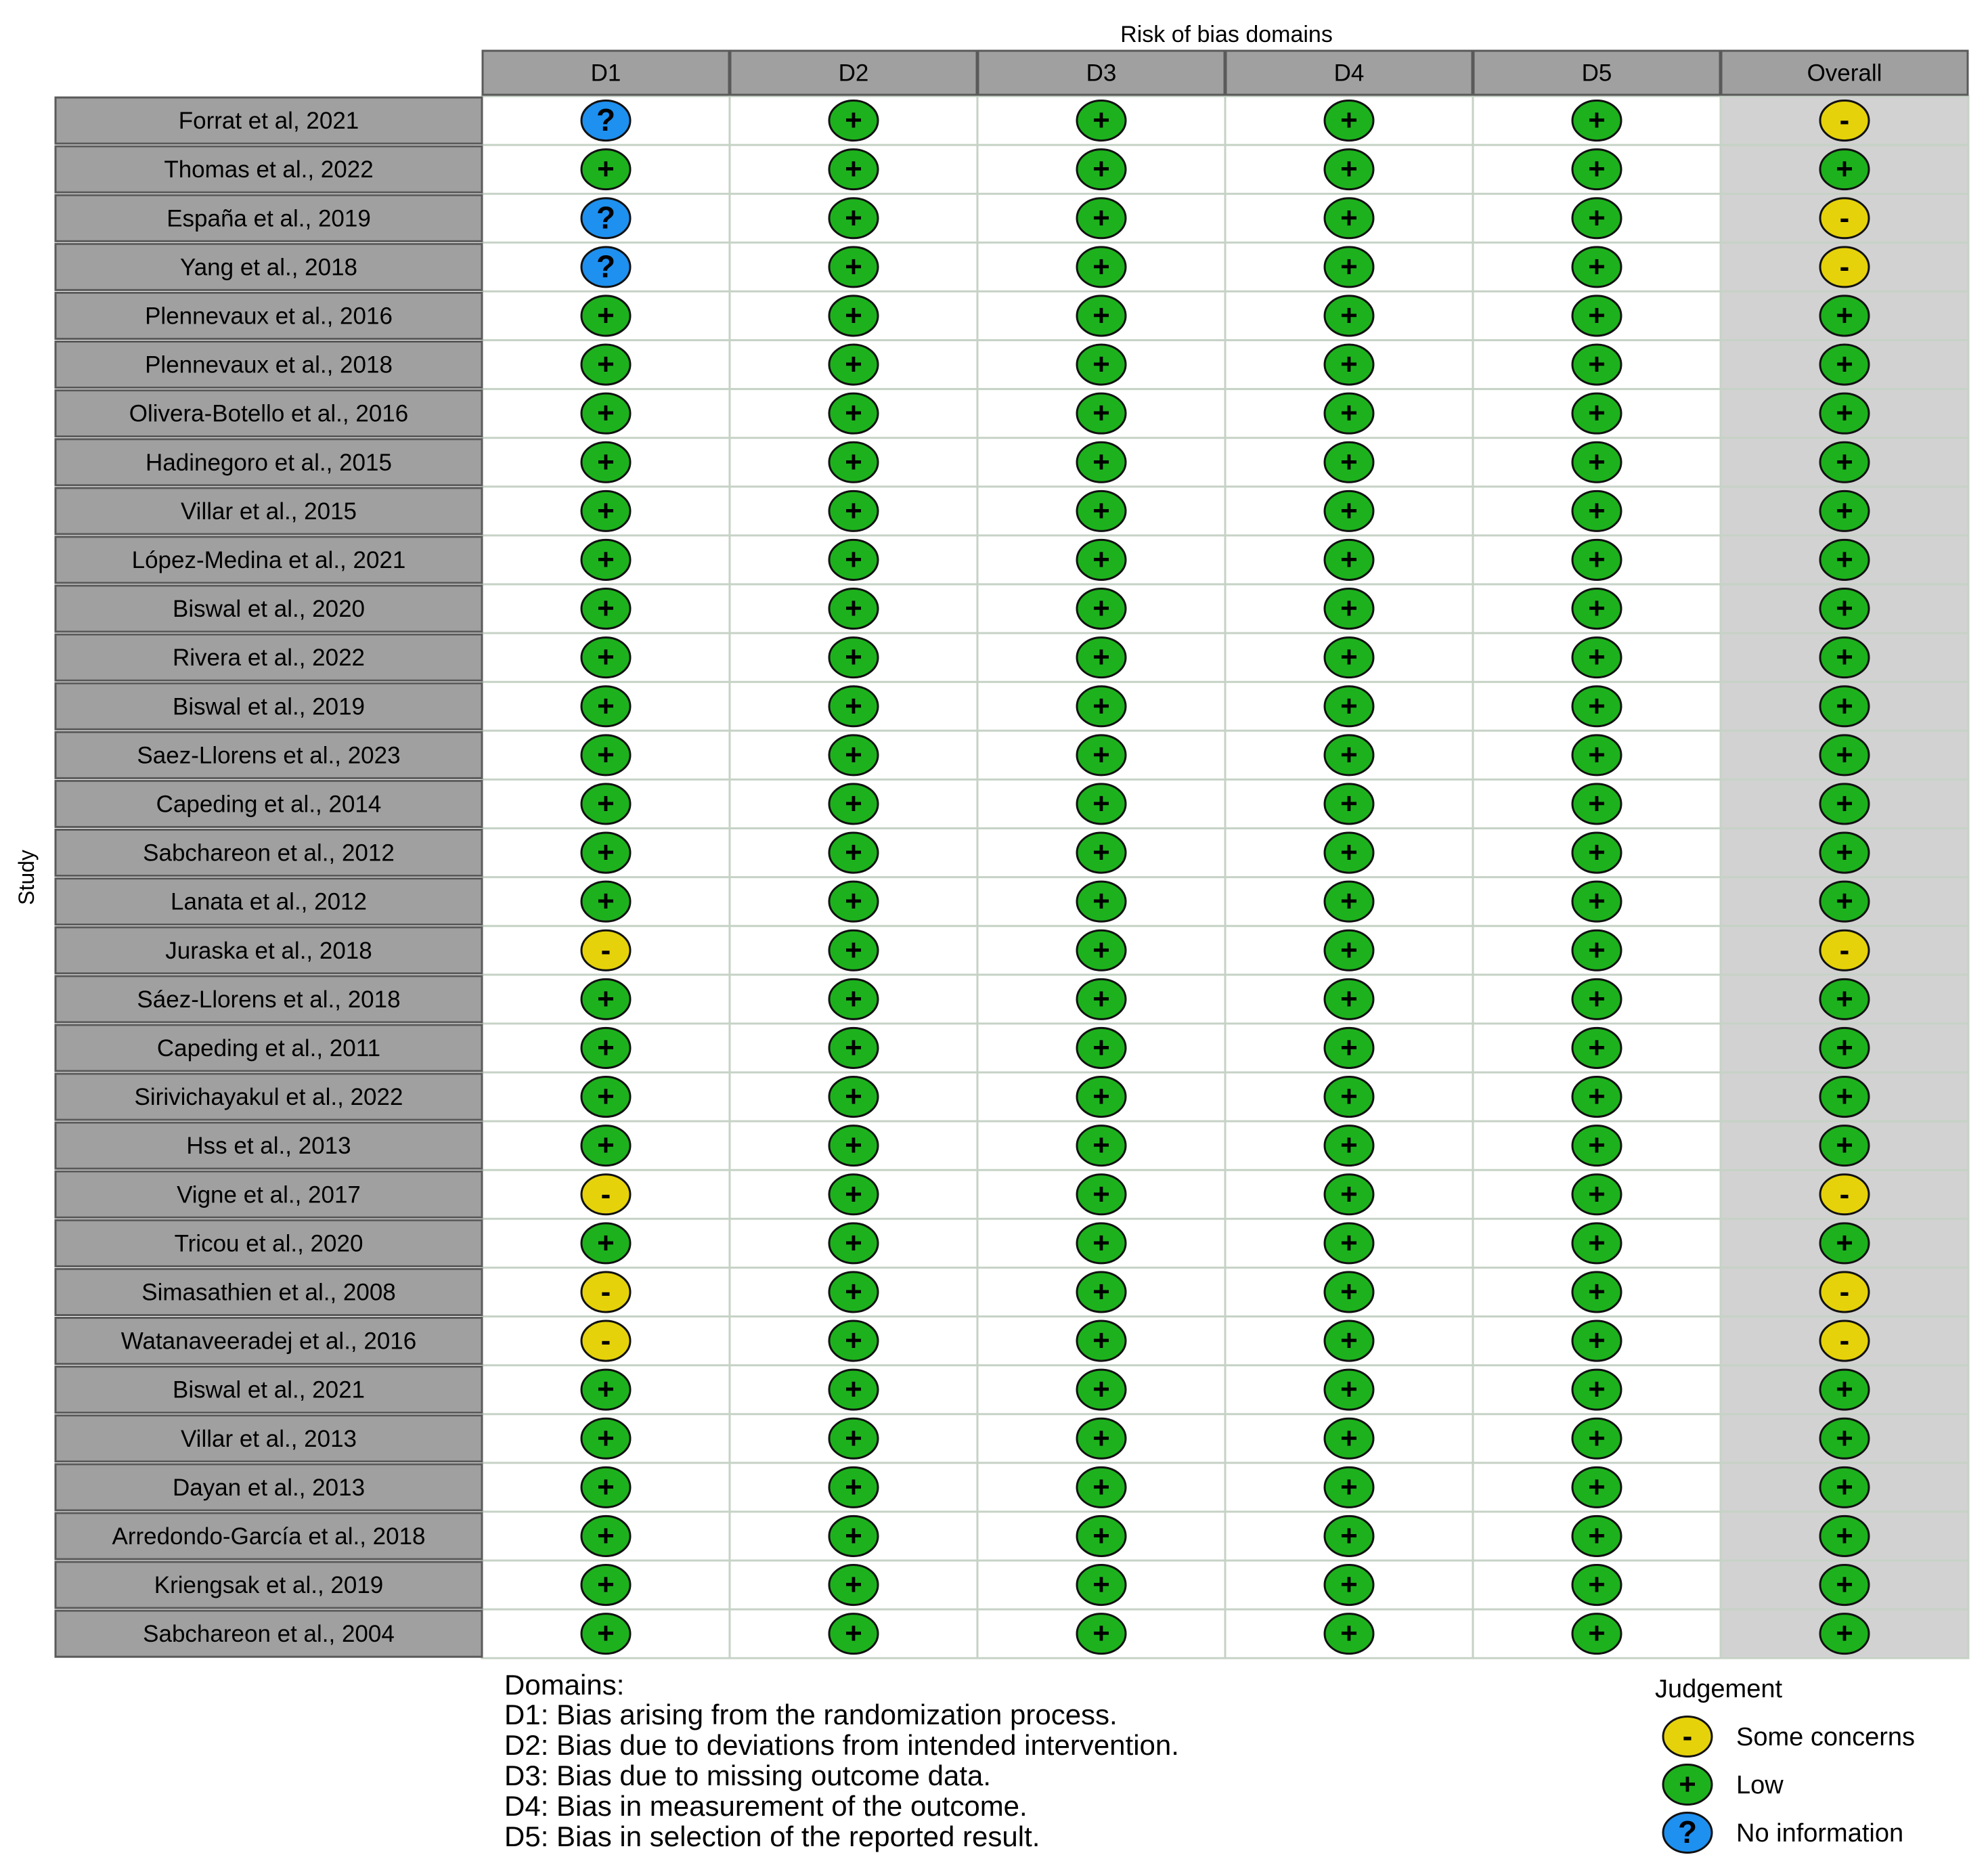 The image size is (1988, 1876). Describe the element at coordinates (962, 560) in the screenshot. I see `study-row: López-Medina et al., 2021 + + + + + +` at that location.